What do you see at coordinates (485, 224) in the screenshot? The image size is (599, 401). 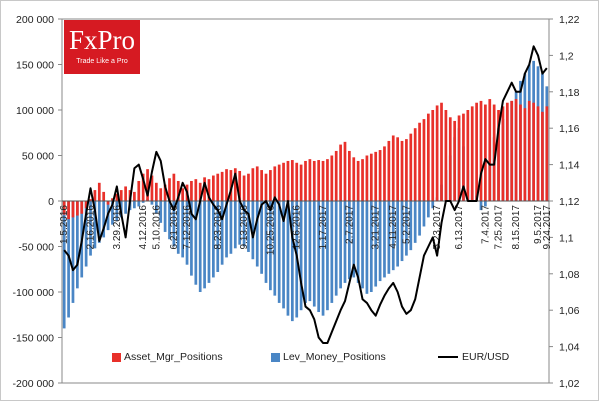 I see `x-tick-label: 7.4.2017` at bounding box center [485, 224].